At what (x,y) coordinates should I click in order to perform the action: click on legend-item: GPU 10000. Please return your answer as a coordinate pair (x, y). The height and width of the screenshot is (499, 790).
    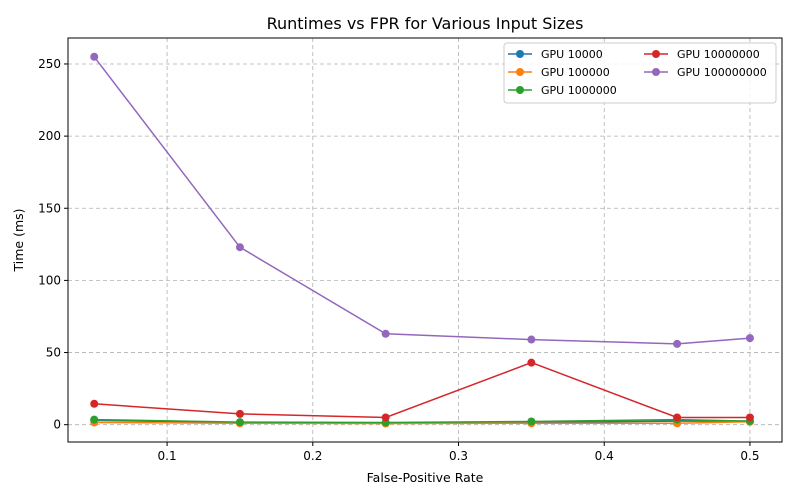
    Looking at the image, I should click on (555, 54).